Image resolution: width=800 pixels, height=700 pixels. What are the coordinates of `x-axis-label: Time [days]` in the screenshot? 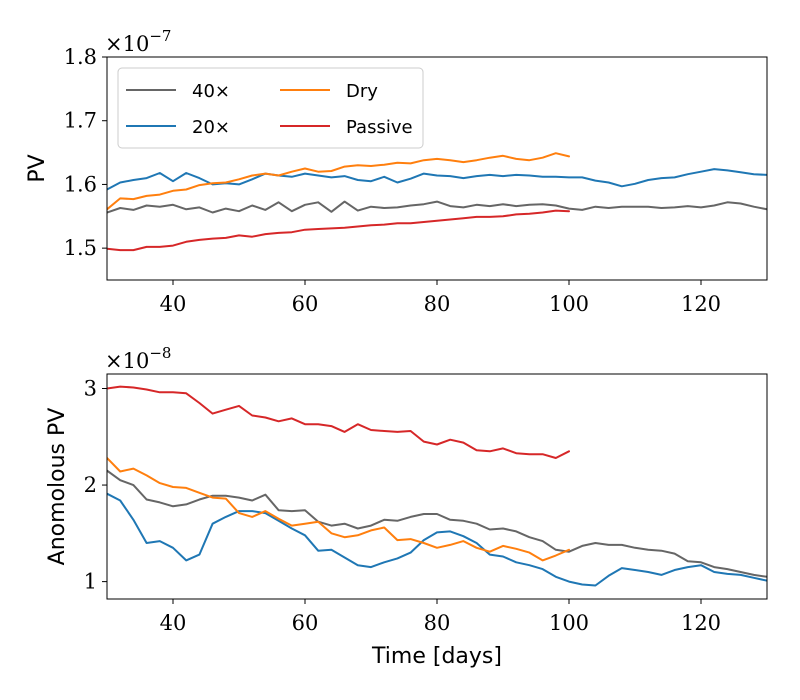 It's located at (436, 656).